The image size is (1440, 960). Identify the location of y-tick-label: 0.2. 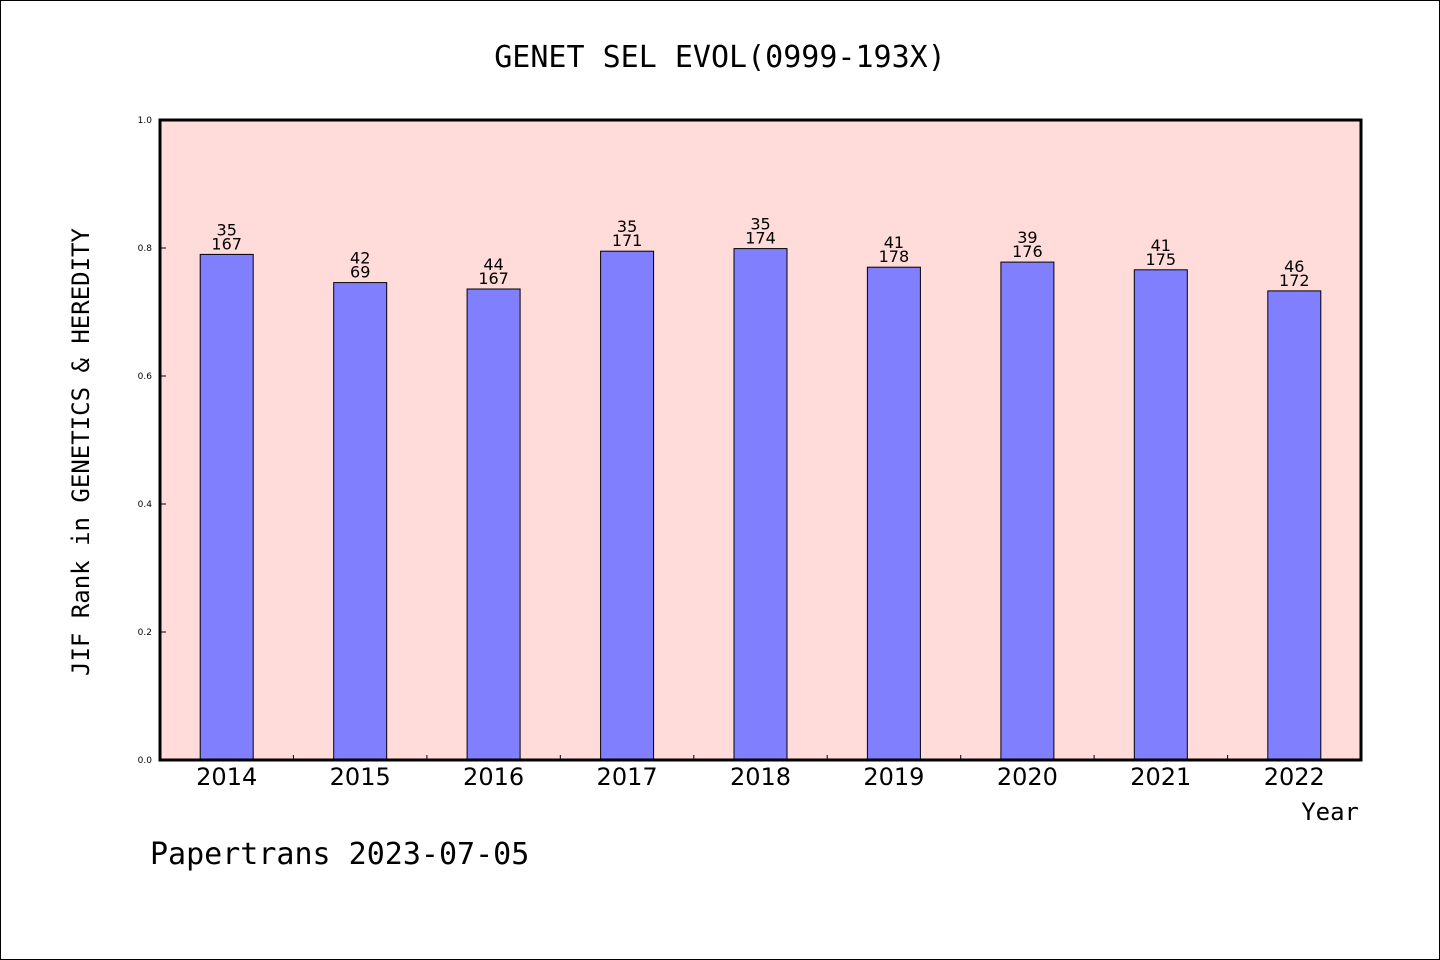
(145, 633).